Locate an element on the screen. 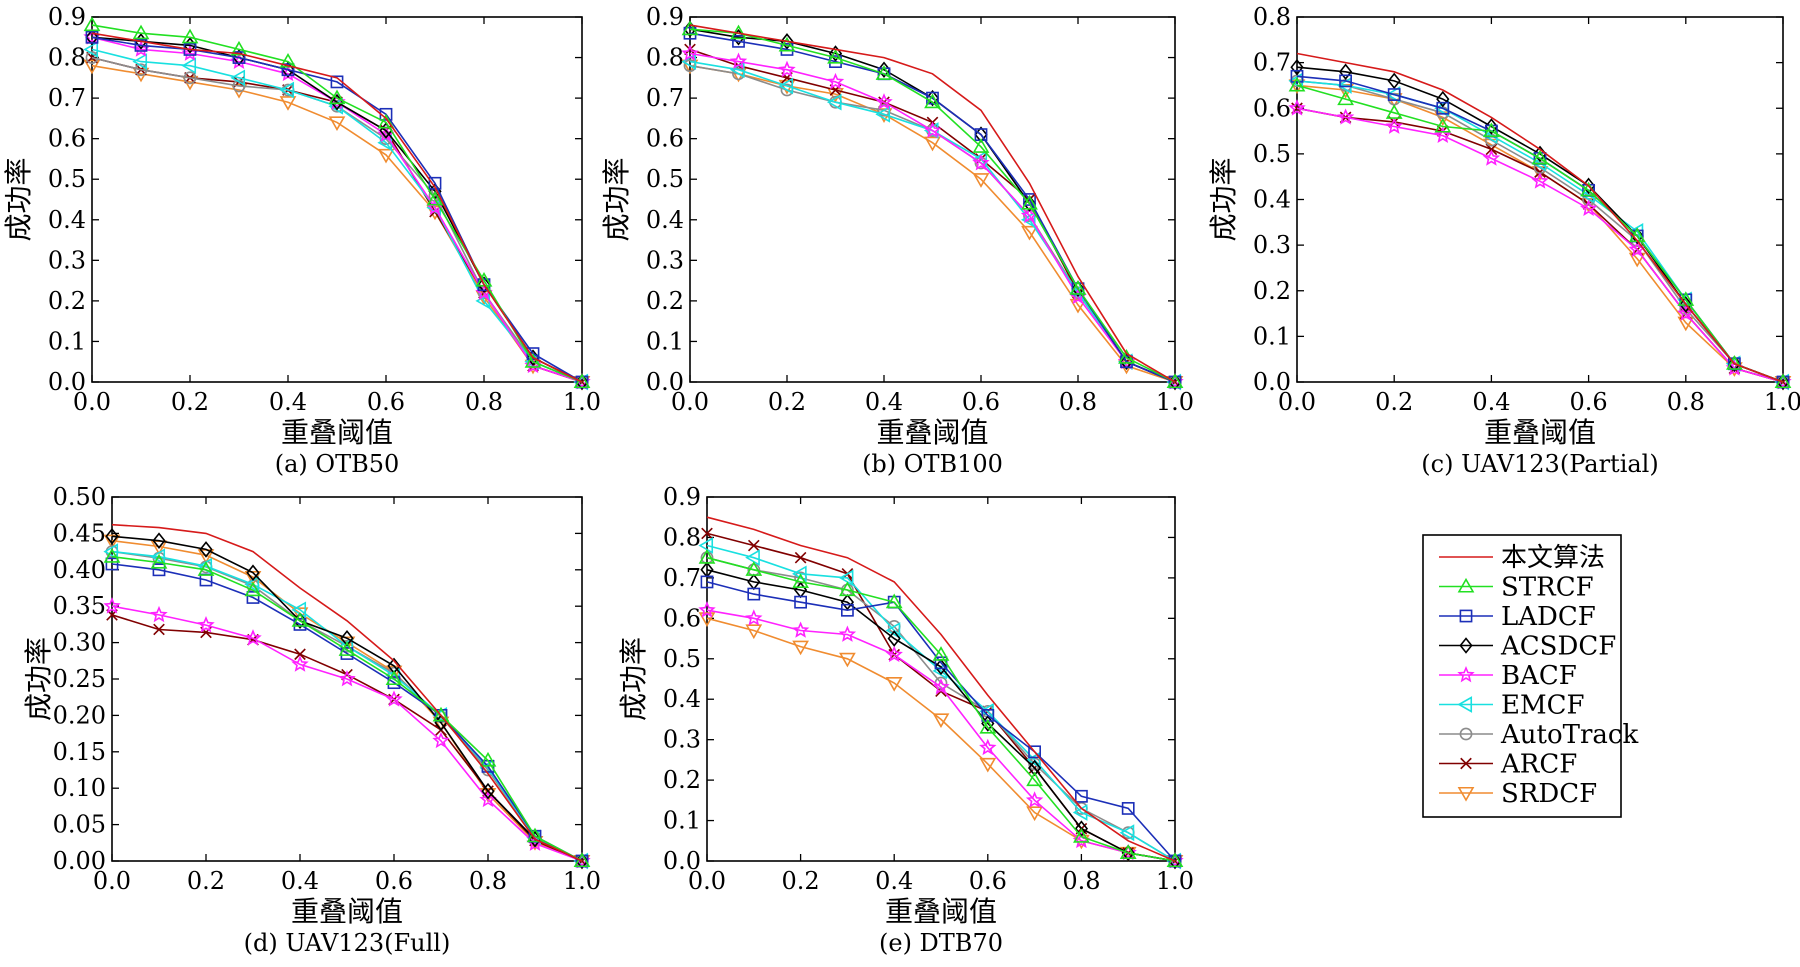  legend-item: EMCF is located at coordinates (1512, 706).